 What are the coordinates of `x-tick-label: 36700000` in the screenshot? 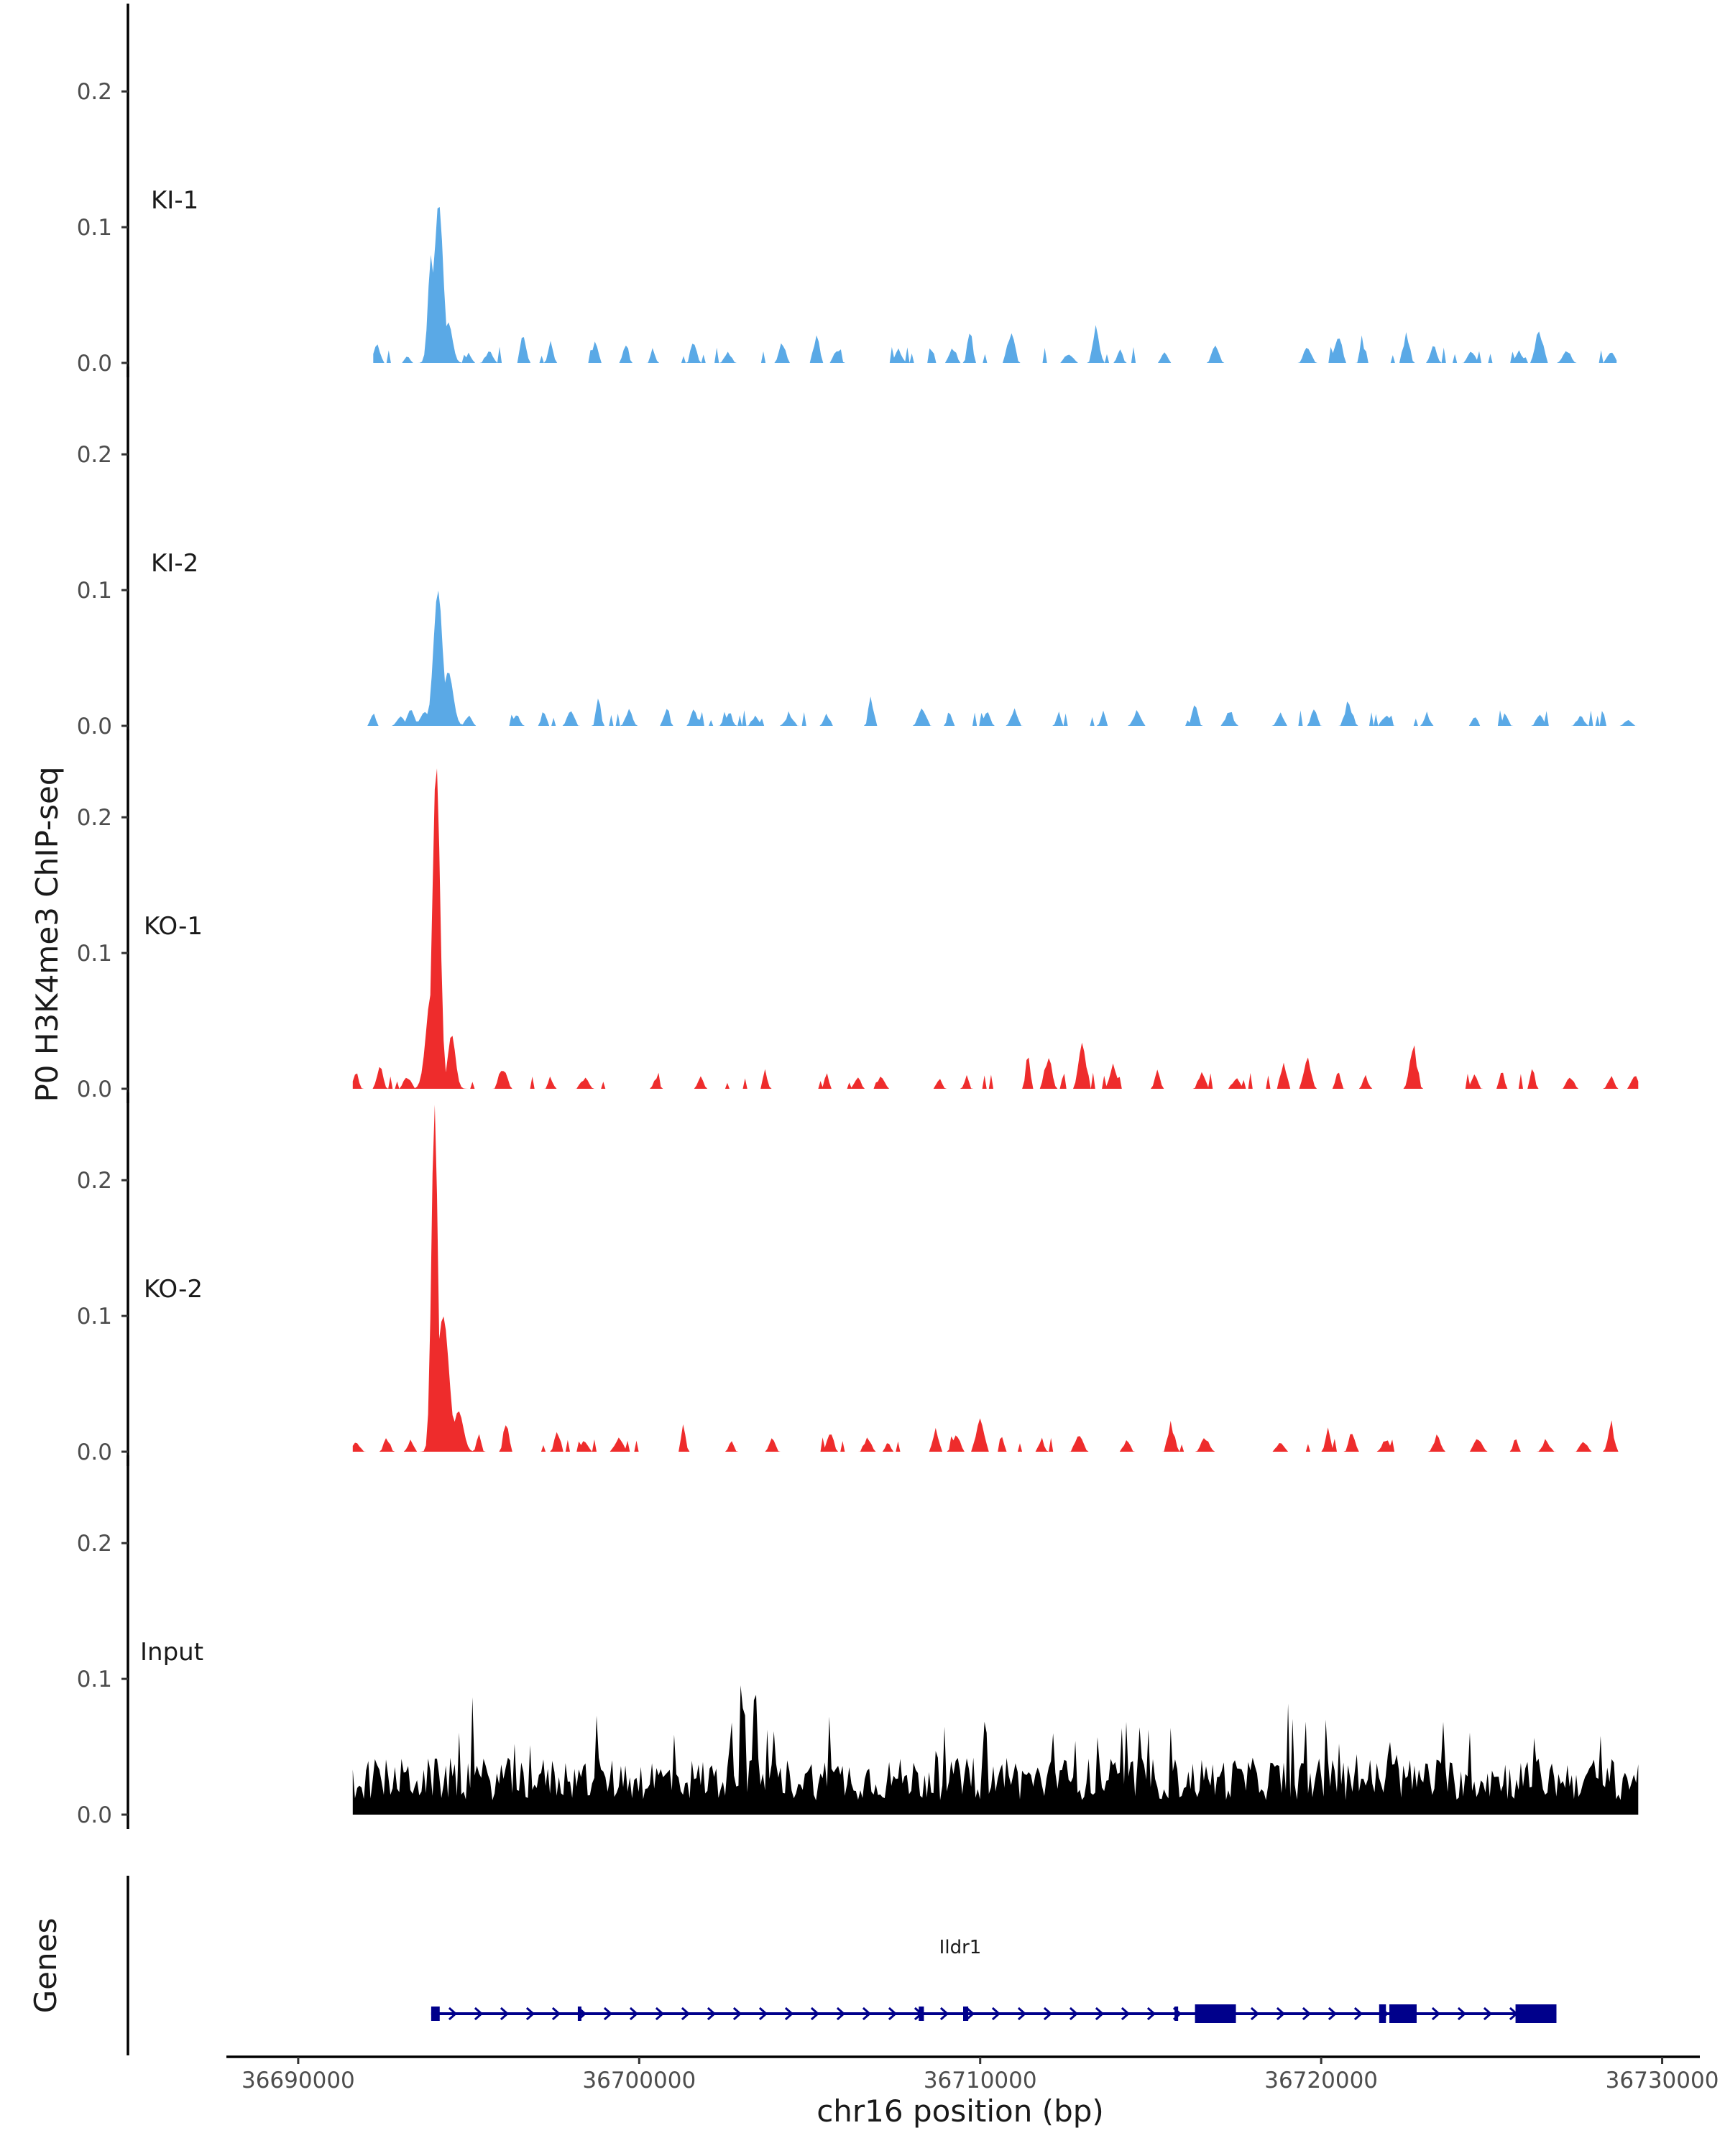 It's located at (639, 2080).